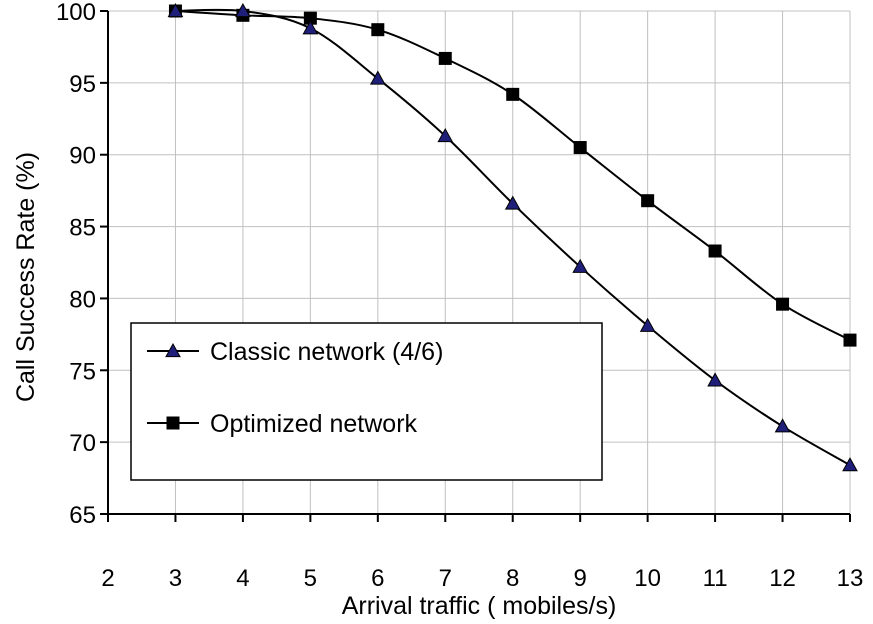 This screenshot has height=624, width=873. What do you see at coordinates (314, 424) in the screenshot?
I see `legend-label: Optimized network` at bounding box center [314, 424].